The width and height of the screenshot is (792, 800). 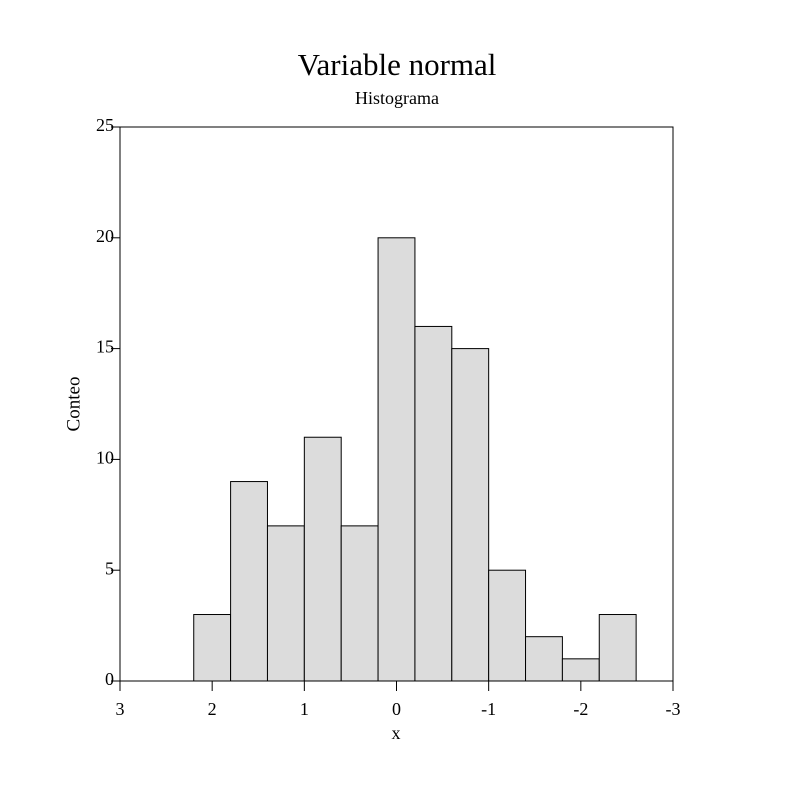 What do you see at coordinates (105, 458) in the screenshot?
I see `y-tick-label: 10` at bounding box center [105, 458].